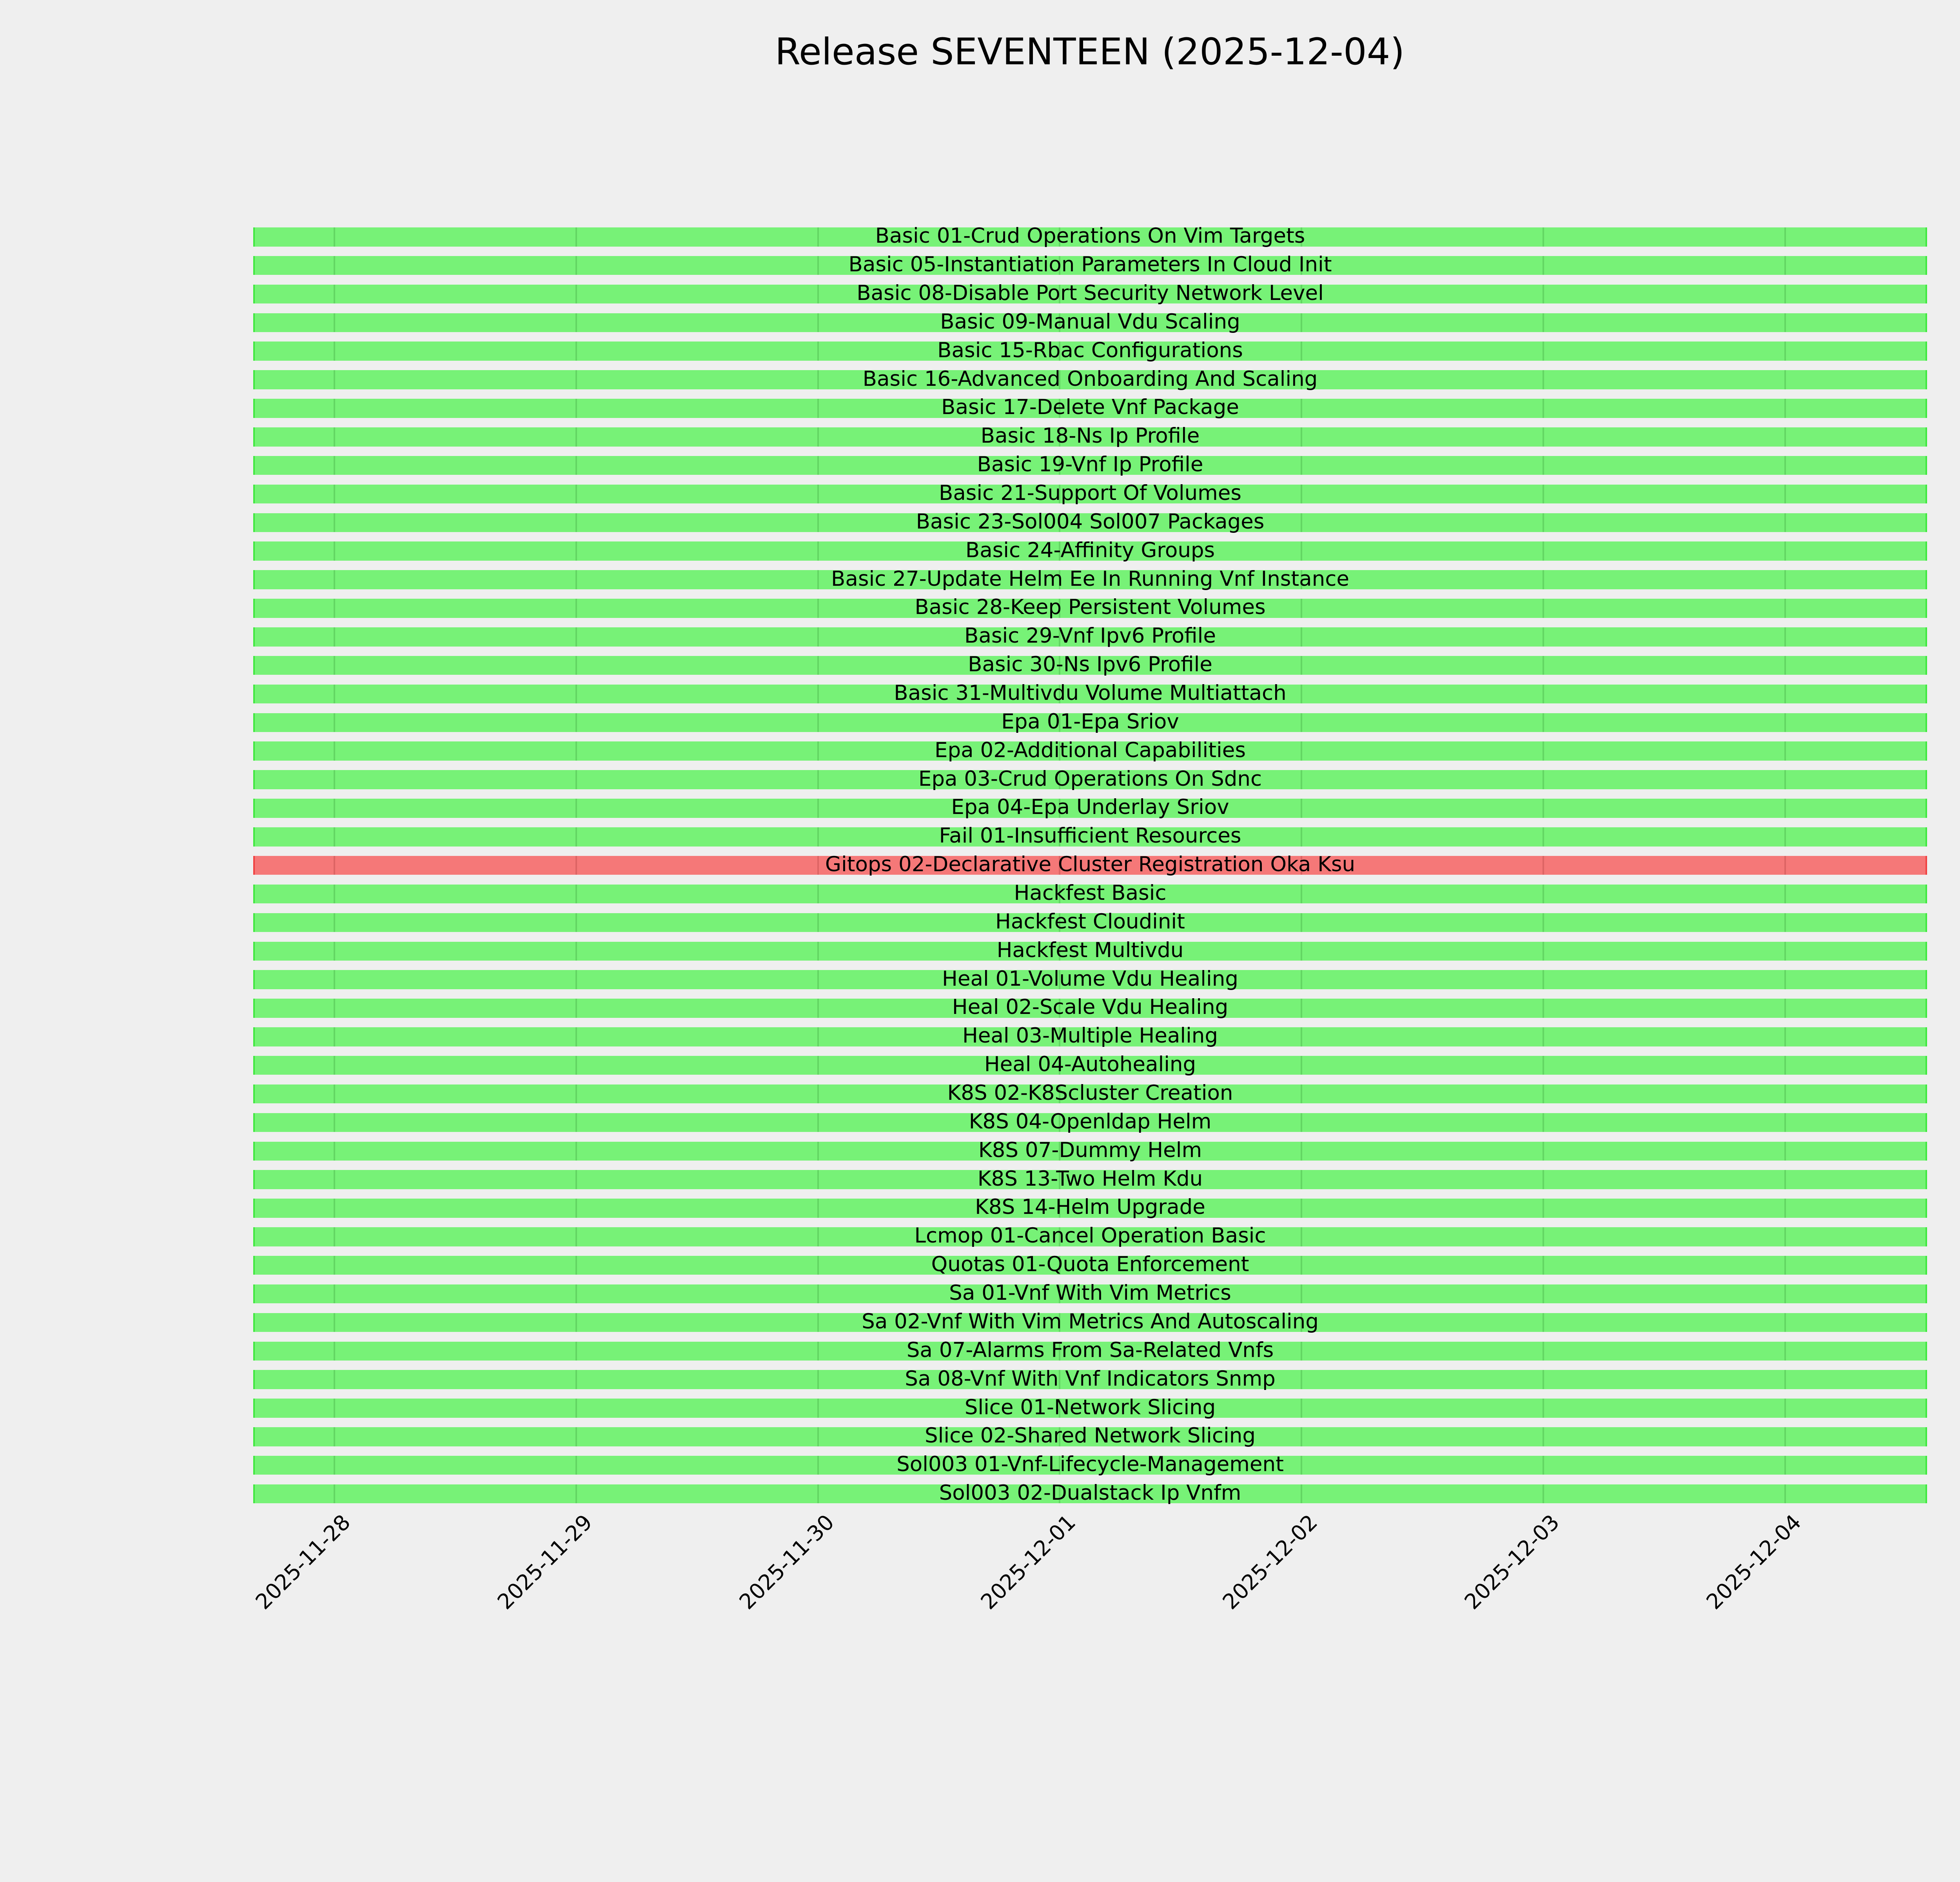 This screenshot has height=1882, width=1960. Describe the element at coordinates (1090, 321) in the screenshot. I see `bar-label: Basic 09-Manual Vdu Scaling` at that location.